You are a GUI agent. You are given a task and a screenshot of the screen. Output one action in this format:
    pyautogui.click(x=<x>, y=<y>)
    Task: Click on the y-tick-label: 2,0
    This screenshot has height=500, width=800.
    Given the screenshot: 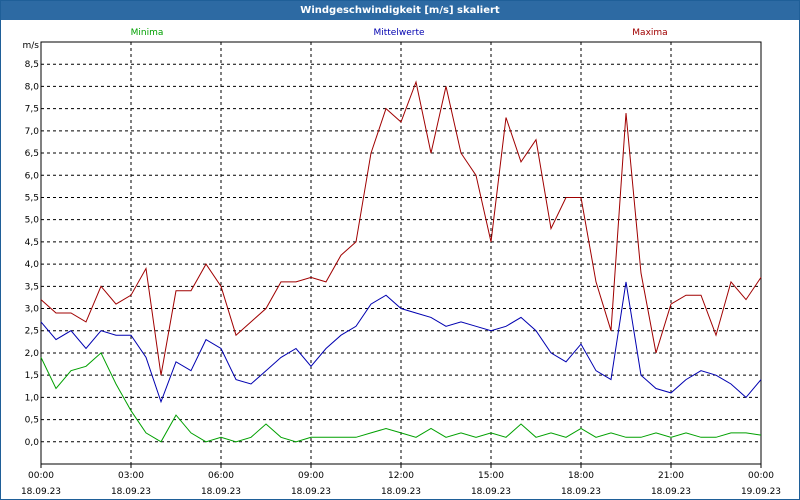 What is the action you would take?
    pyautogui.click(x=32, y=354)
    